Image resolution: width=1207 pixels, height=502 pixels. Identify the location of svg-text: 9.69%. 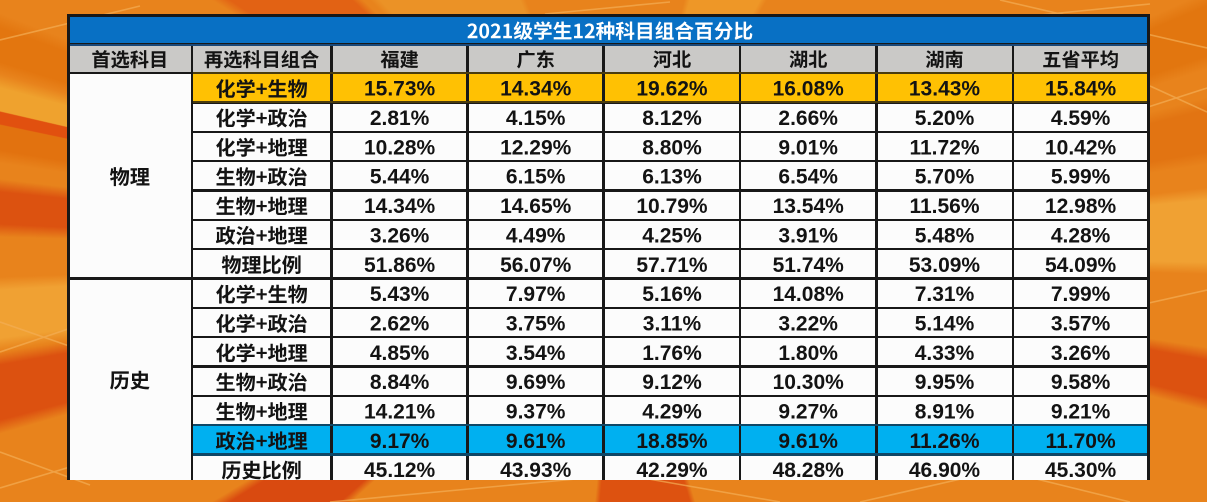
(536, 382).